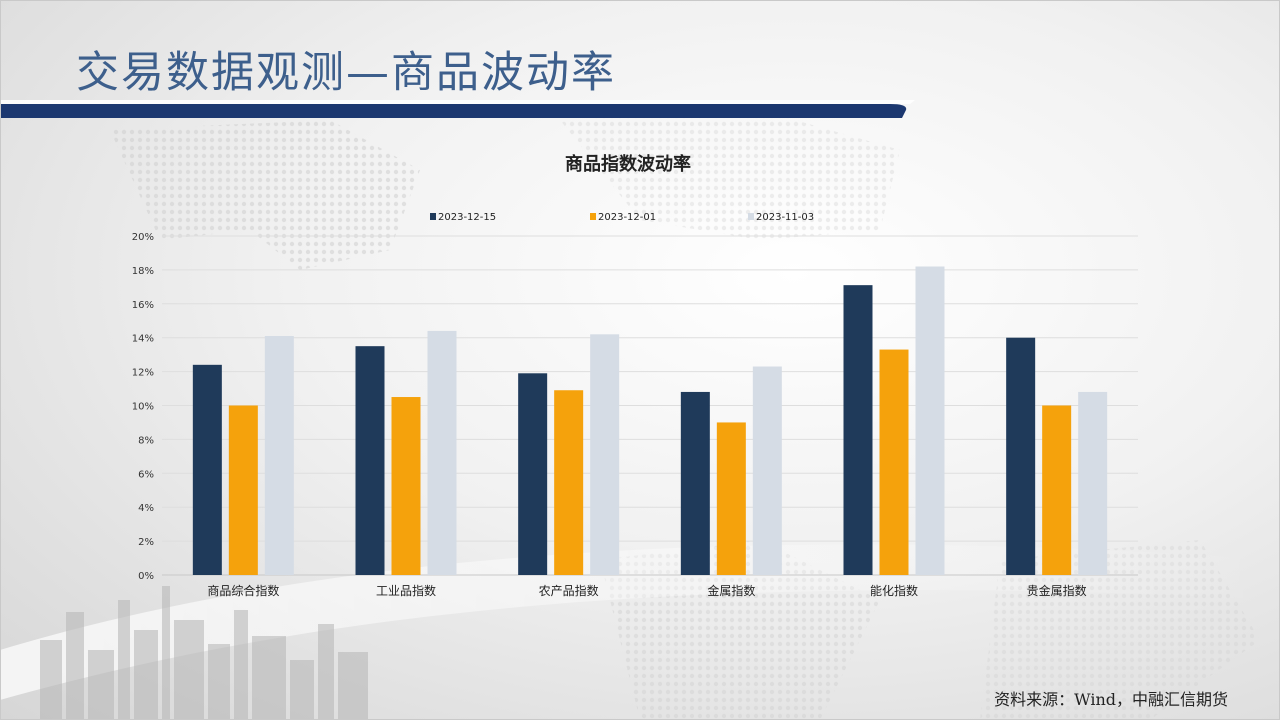  Describe the element at coordinates (243, 590) in the screenshot. I see `x-tick-label: 商品综合指数` at that location.